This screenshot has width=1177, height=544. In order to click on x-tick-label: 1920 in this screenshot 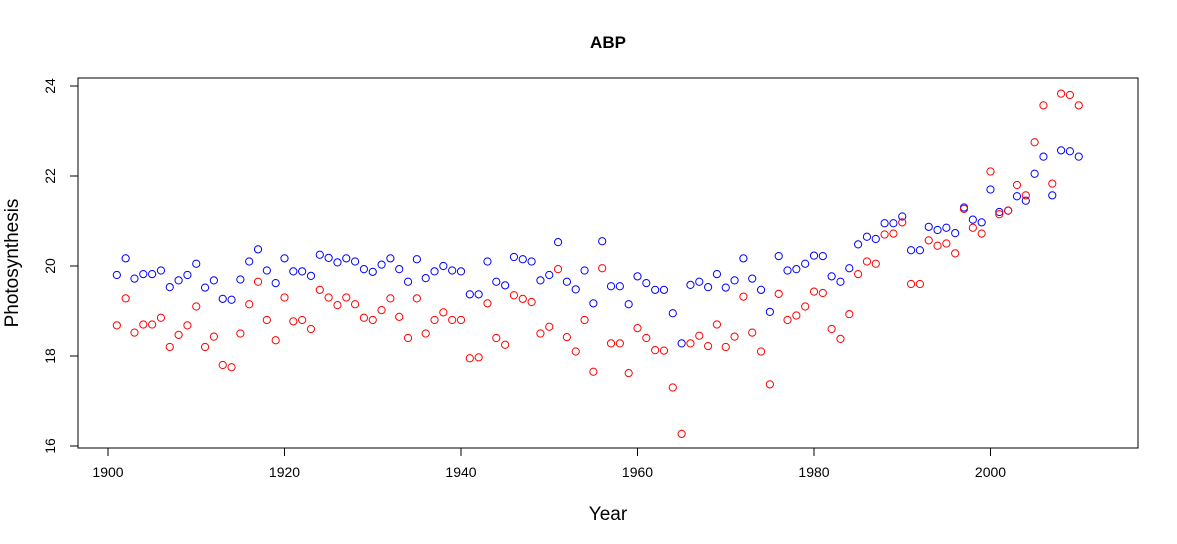, I will do `click(284, 472)`.